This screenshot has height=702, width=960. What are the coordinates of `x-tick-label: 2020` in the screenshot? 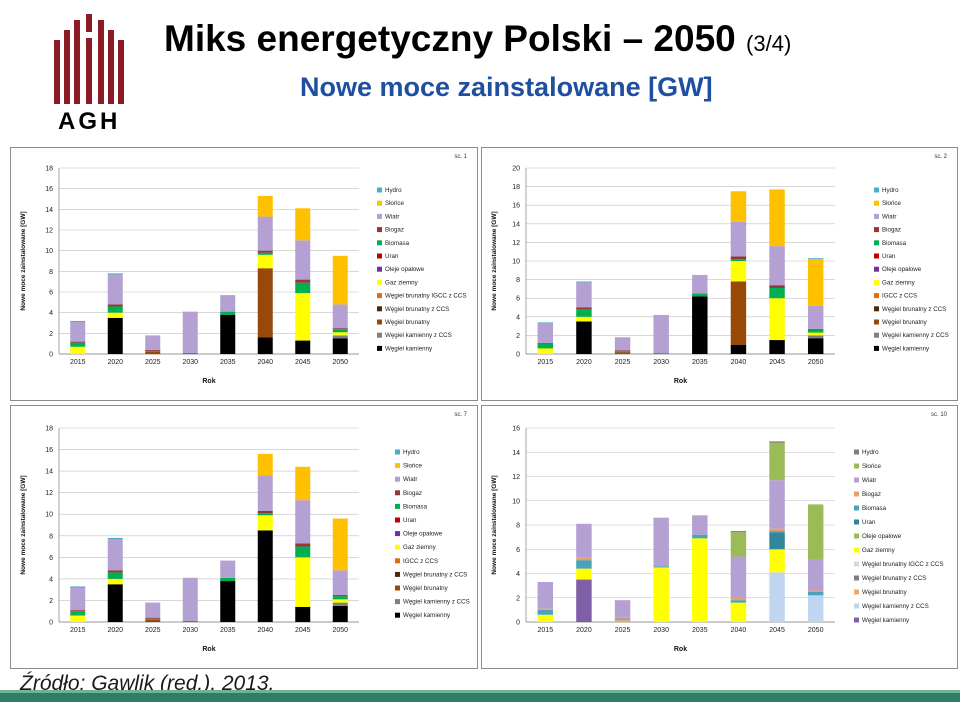 It's located at (584, 630).